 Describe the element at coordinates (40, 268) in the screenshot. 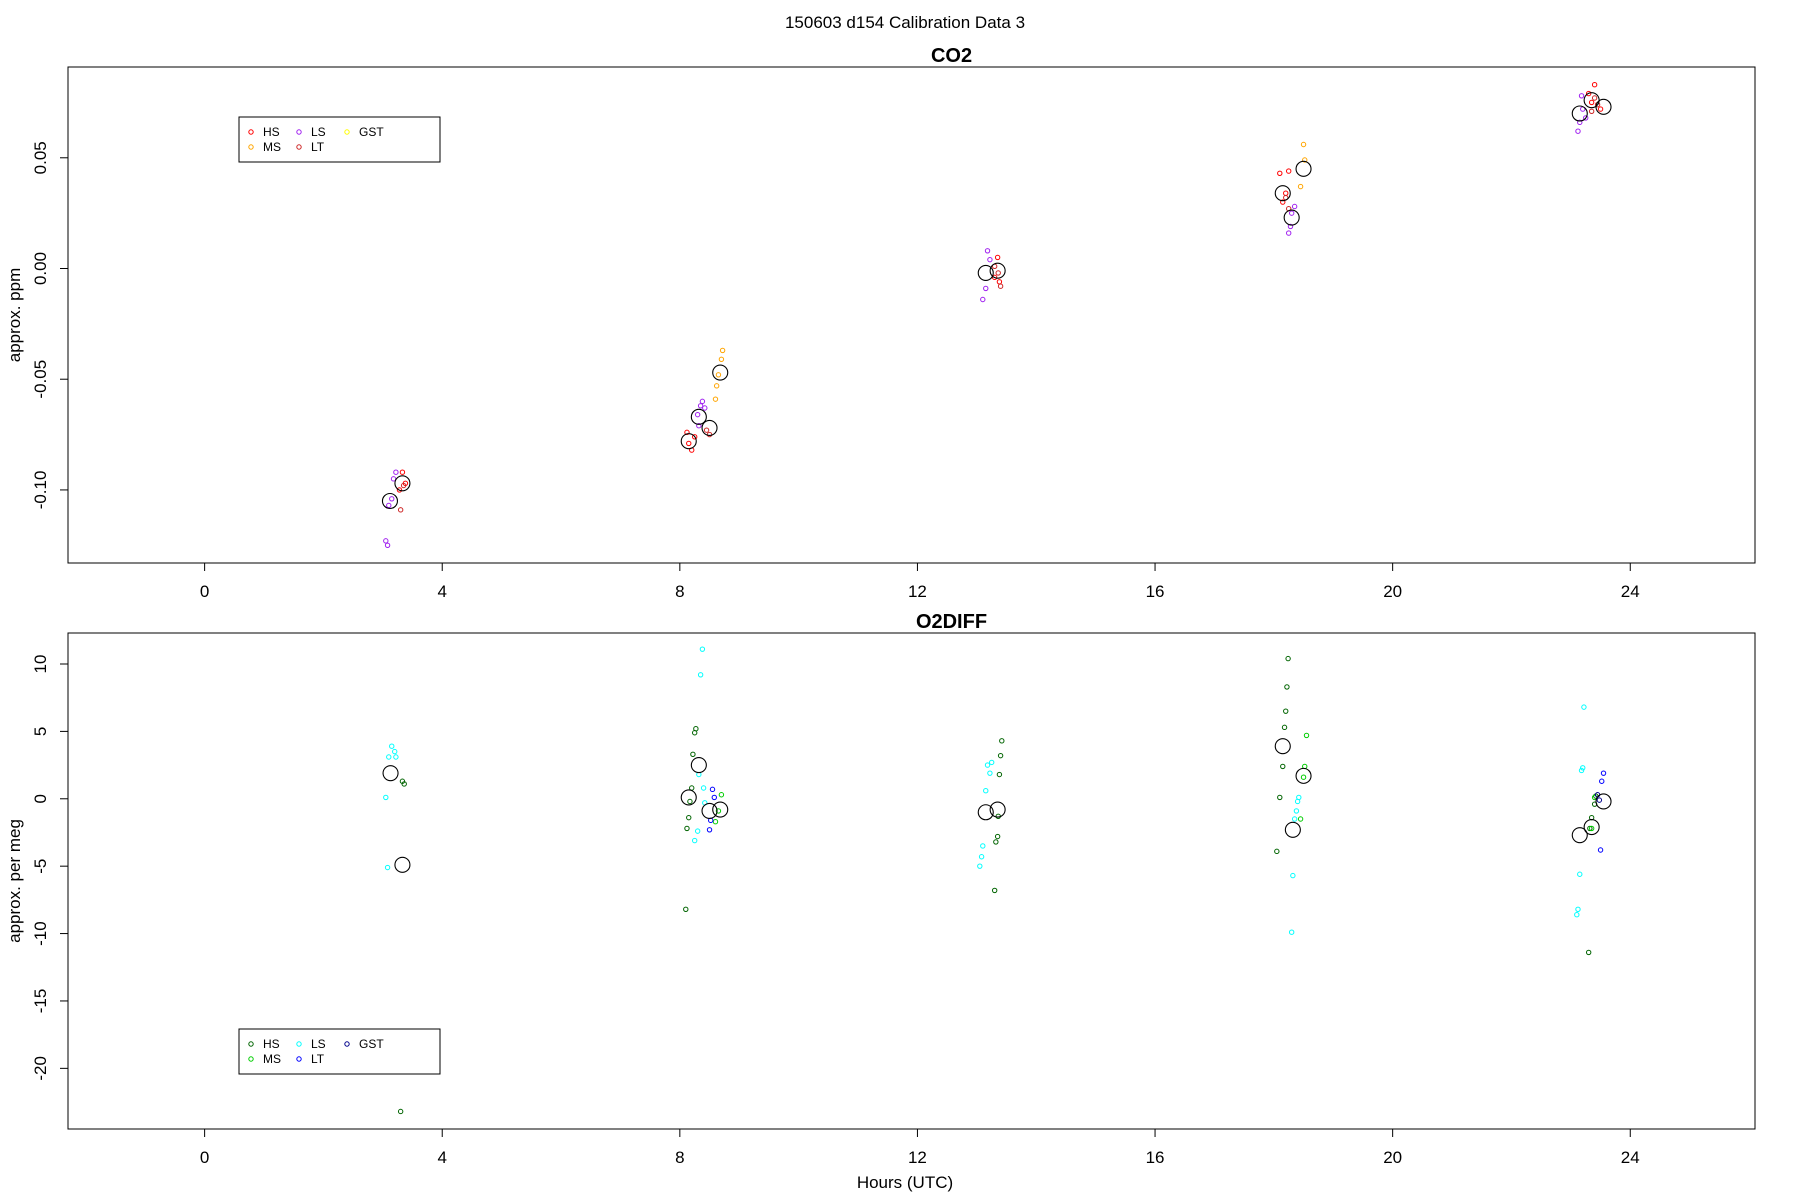

I see `co2-y-tick-label: 0.00` at that location.